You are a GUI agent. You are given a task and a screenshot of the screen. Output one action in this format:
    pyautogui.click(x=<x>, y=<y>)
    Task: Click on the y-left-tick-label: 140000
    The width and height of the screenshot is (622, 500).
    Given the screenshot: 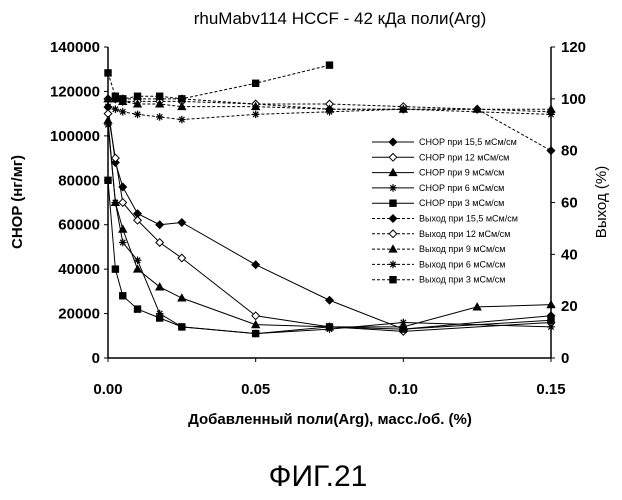 What is the action you would take?
    pyautogui.click(x=75, y=47)
    